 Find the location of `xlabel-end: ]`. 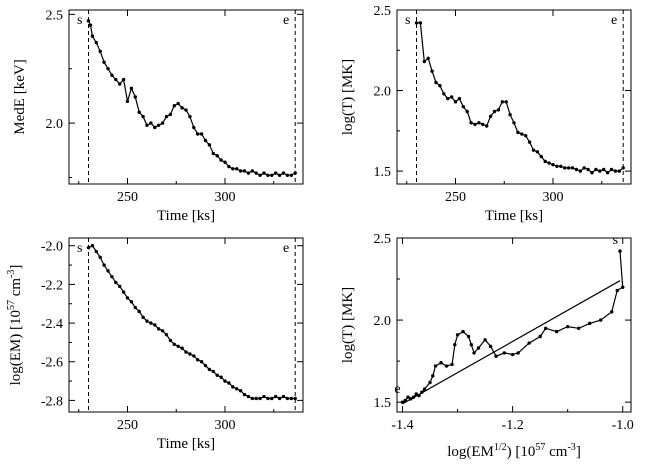

xlabel-end: ] is located at coordinates (578, 452).